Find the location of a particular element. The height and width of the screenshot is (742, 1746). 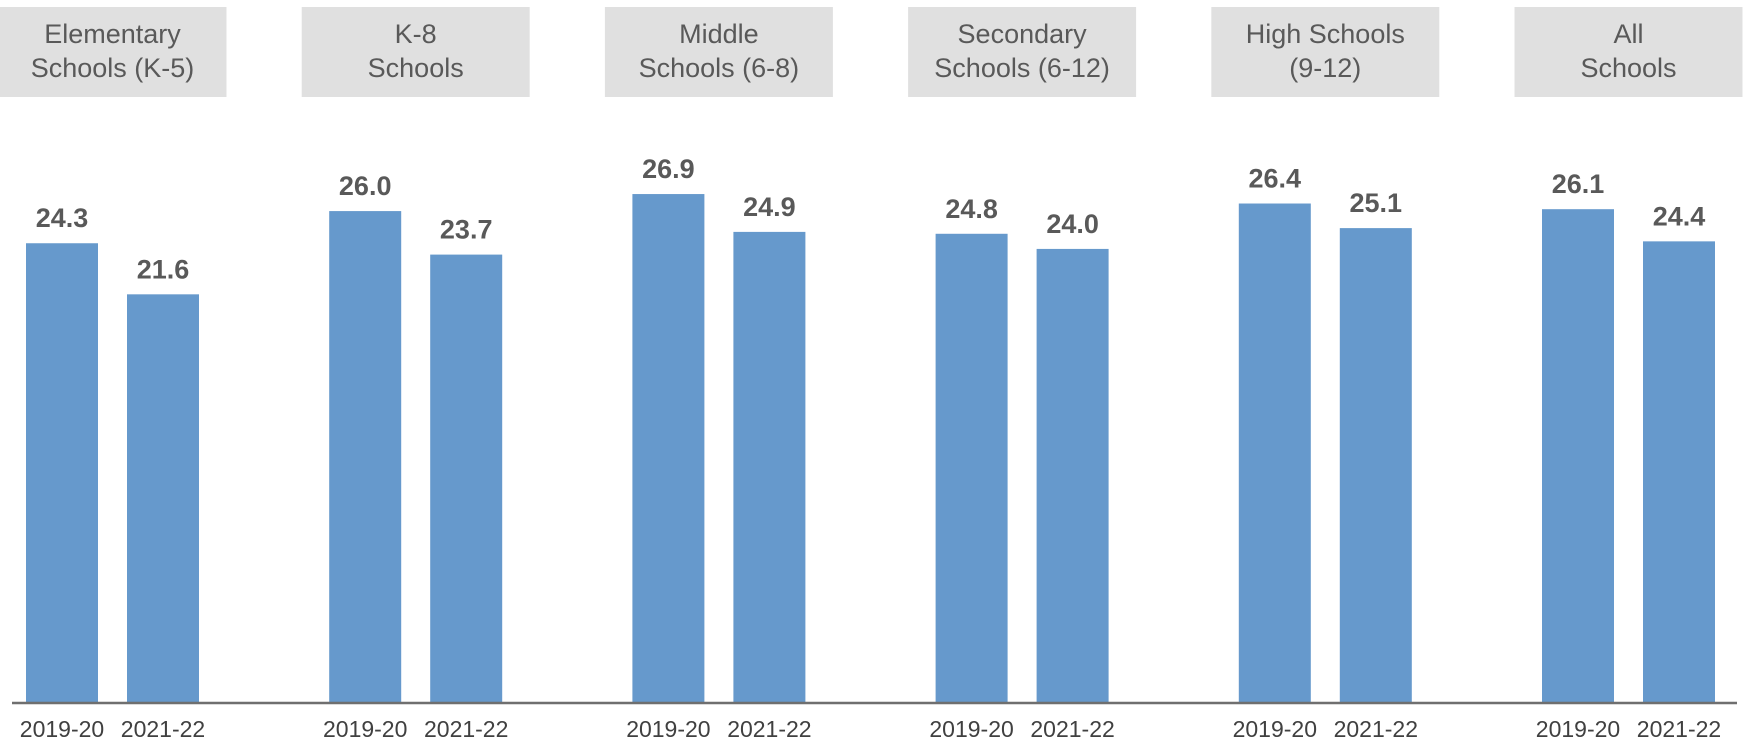

value-label-elementary-schools-k-5-2021-22: 21.6 is located at coordinates (163, 269).